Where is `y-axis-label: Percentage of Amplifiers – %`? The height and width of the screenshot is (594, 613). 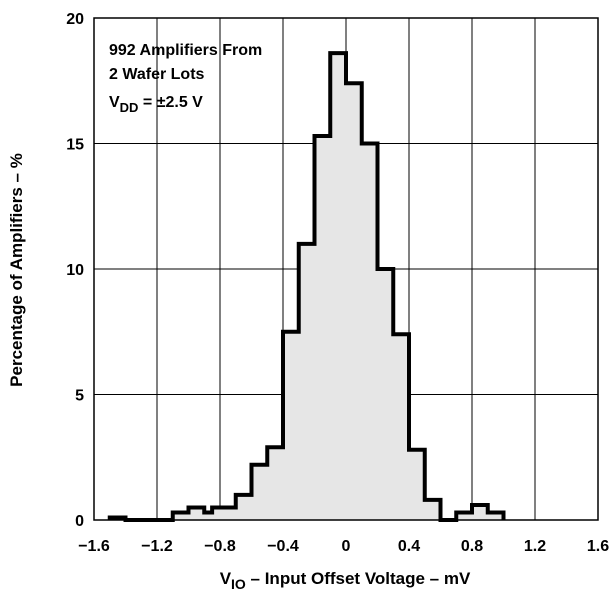 y-axis-label: Percentage of Amplifiers – % is located at coordinates (16, 270).